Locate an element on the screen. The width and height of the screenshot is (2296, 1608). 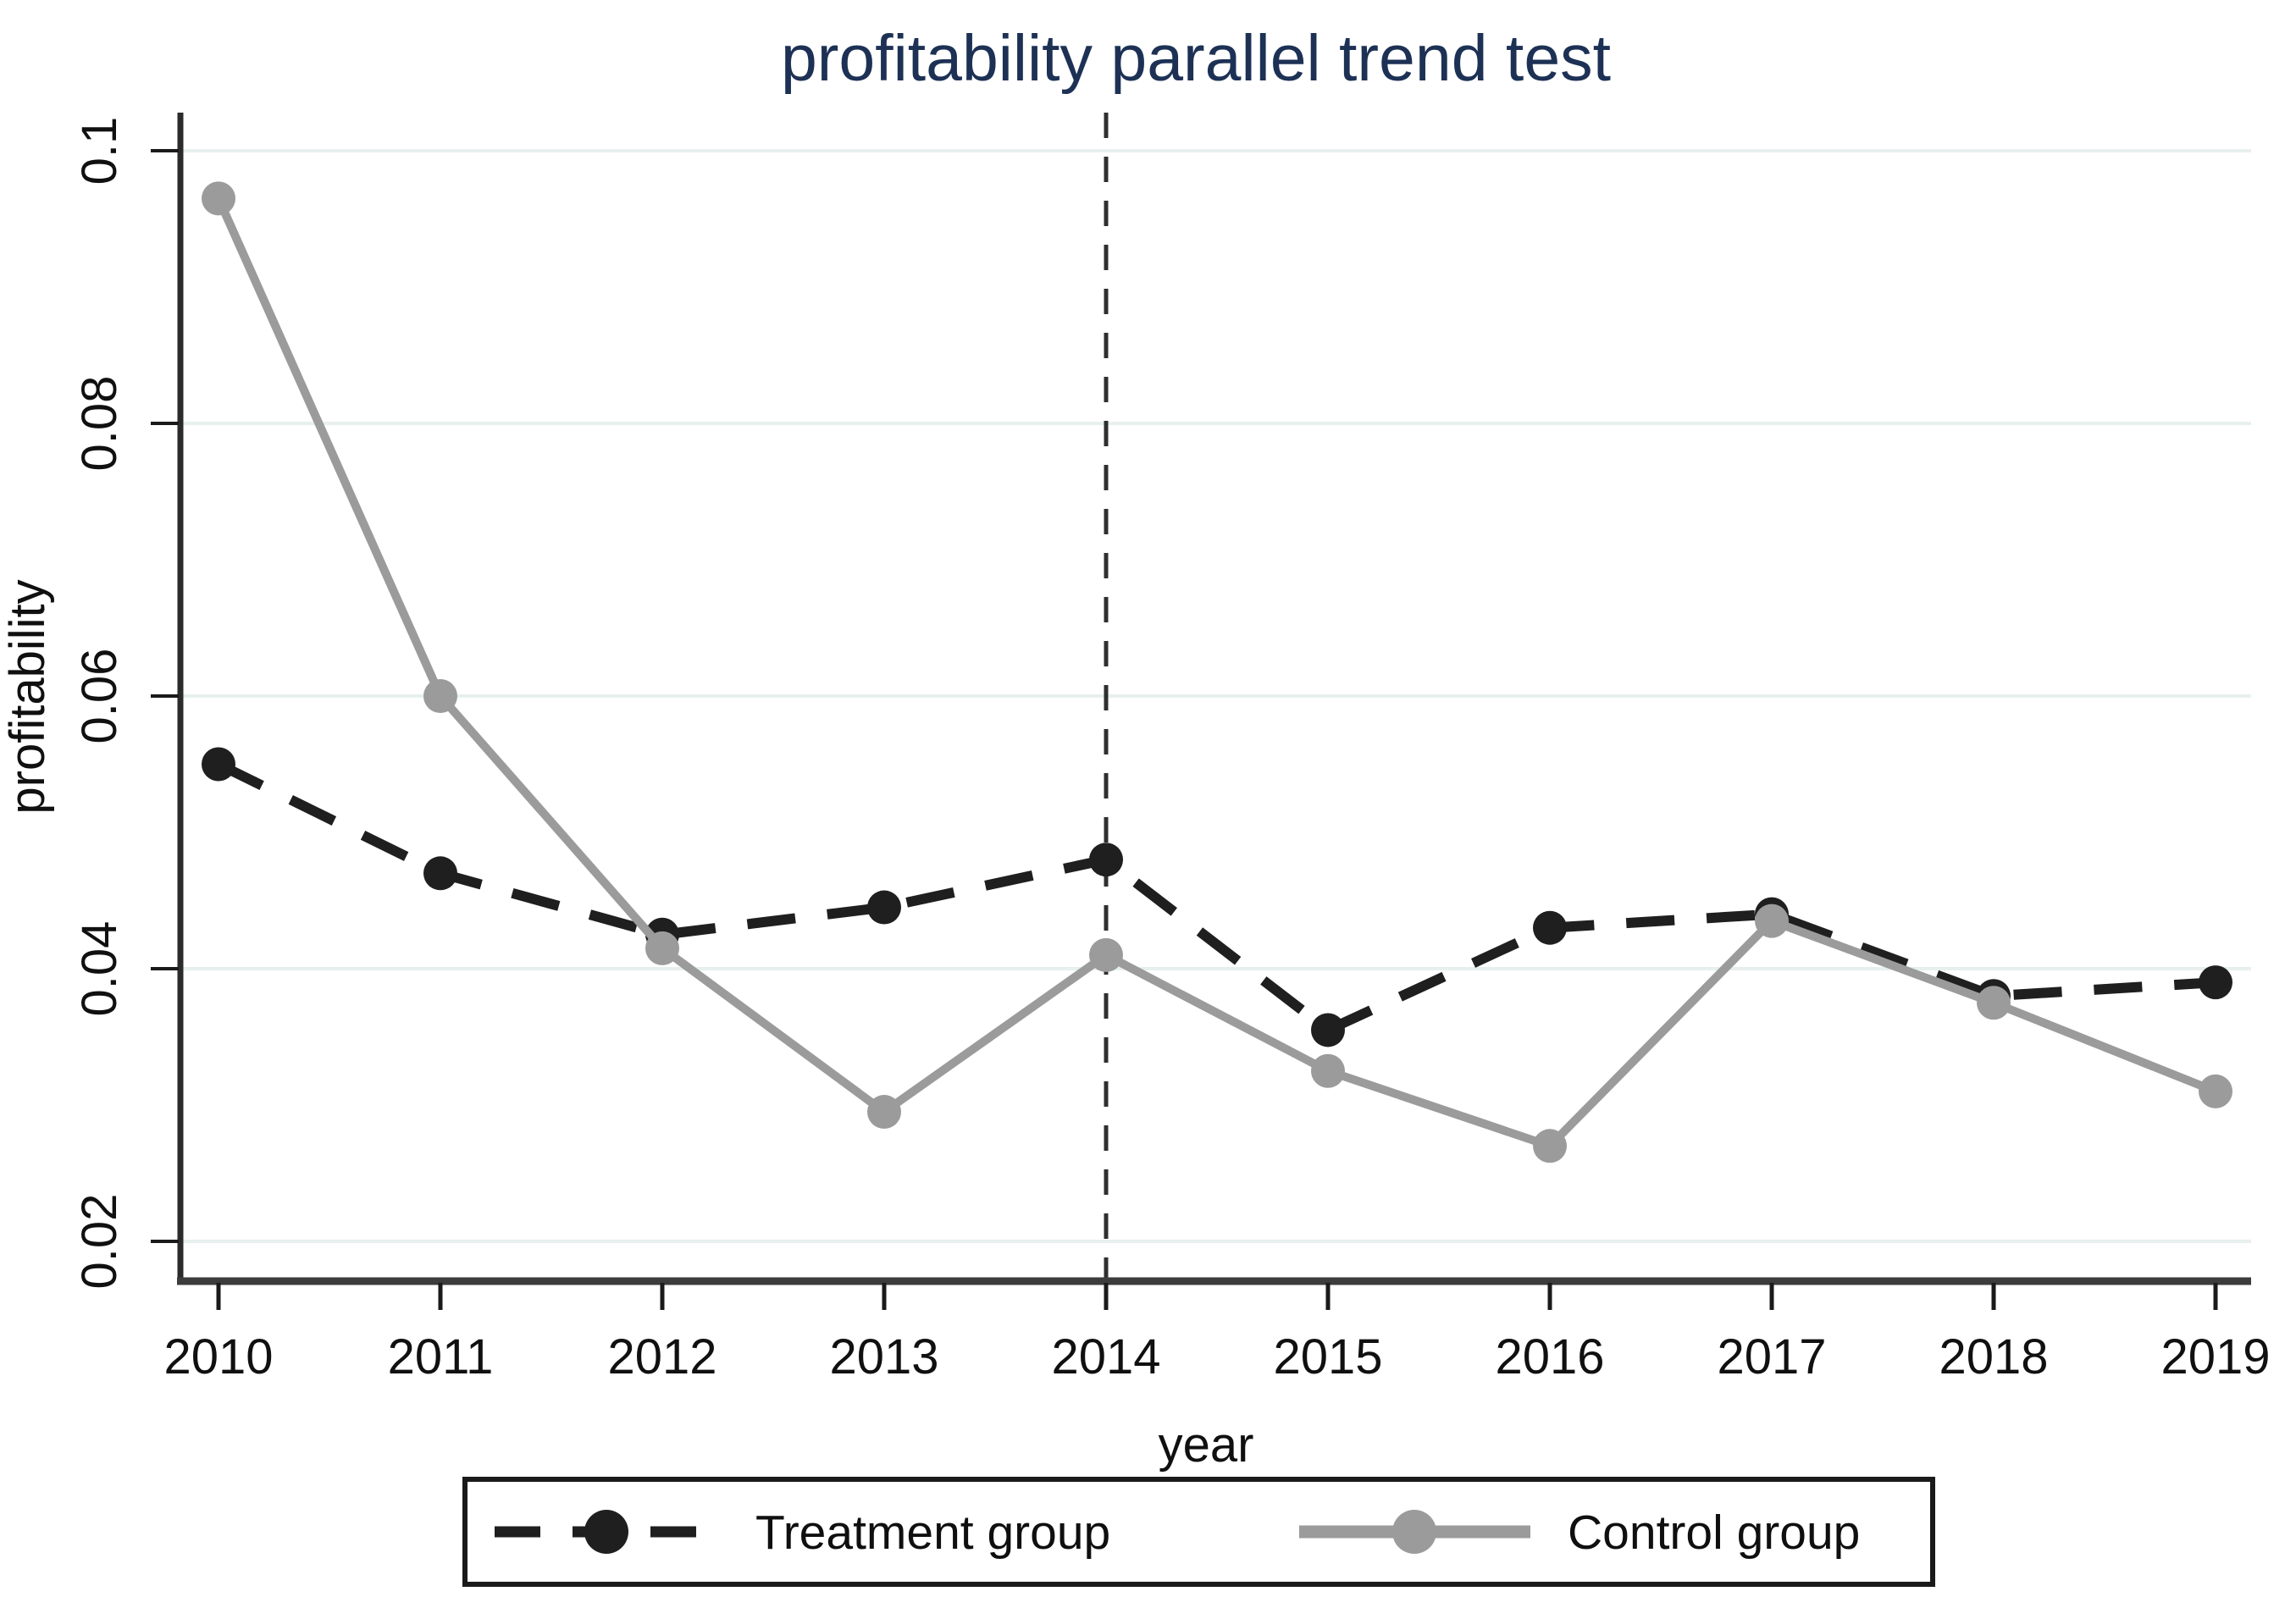
x-tick-label: 2018 is located at coordinates (1993, 1357).